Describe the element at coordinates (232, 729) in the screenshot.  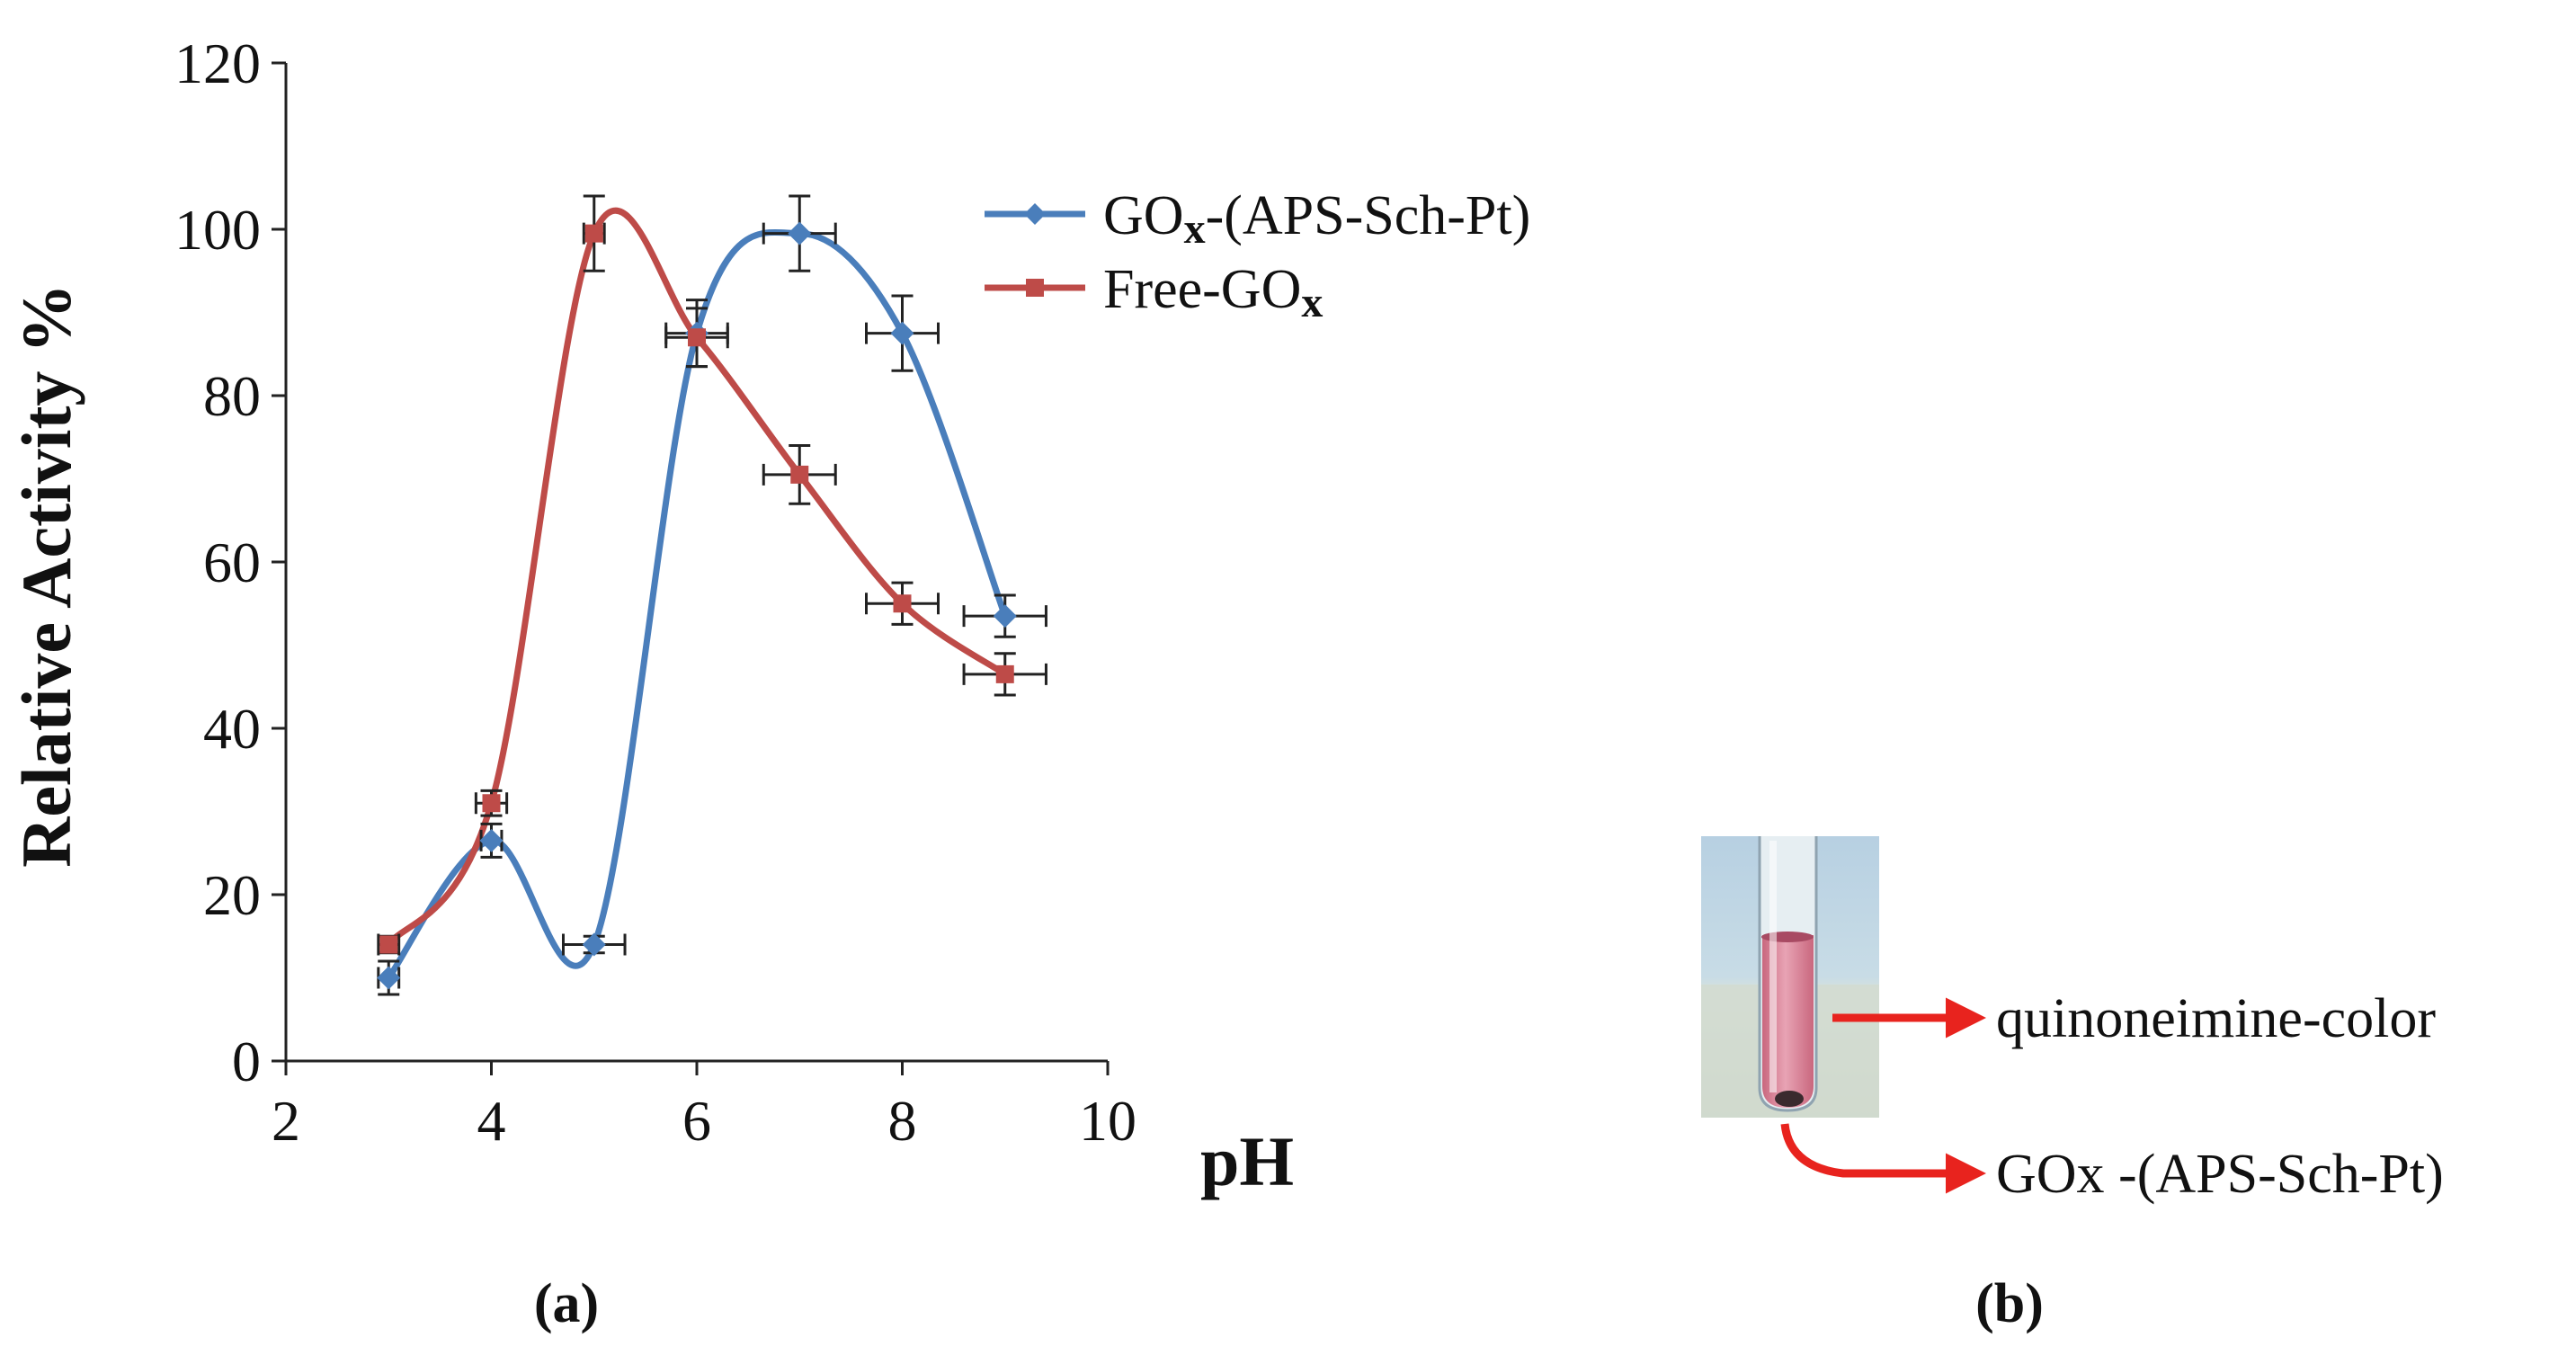
I see `y-tick-label: 40` at that location.